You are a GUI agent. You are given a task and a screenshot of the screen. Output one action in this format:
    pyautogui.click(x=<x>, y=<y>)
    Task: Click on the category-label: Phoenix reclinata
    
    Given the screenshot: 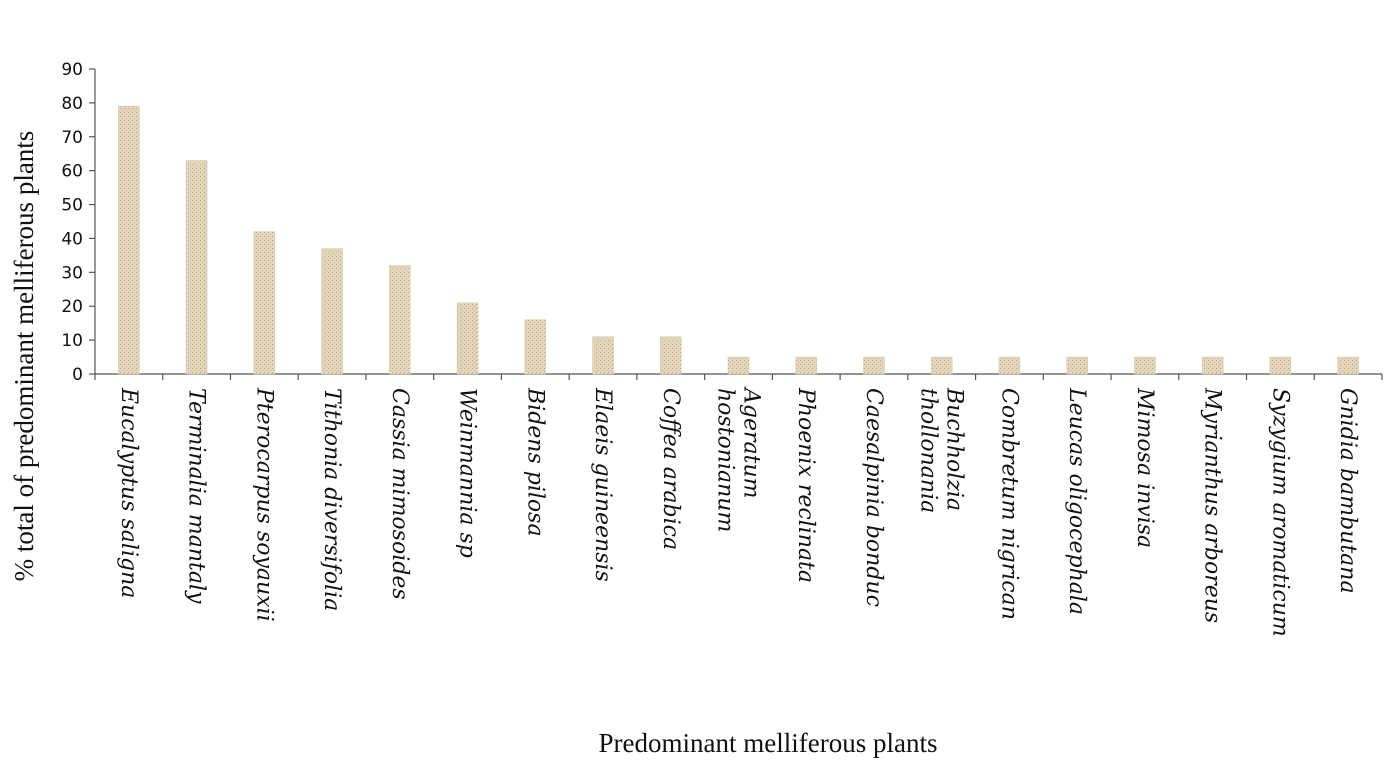 What is the action you would take?
    pyautogui.click(x=805, y=485)
    